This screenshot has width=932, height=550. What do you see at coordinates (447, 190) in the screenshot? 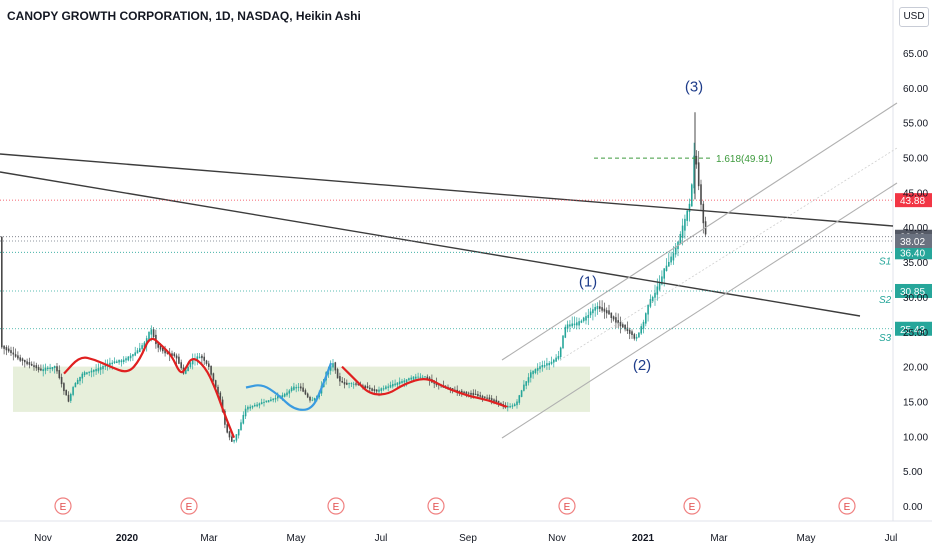
I see `trendline-upper` at bounding box center [447, 190].